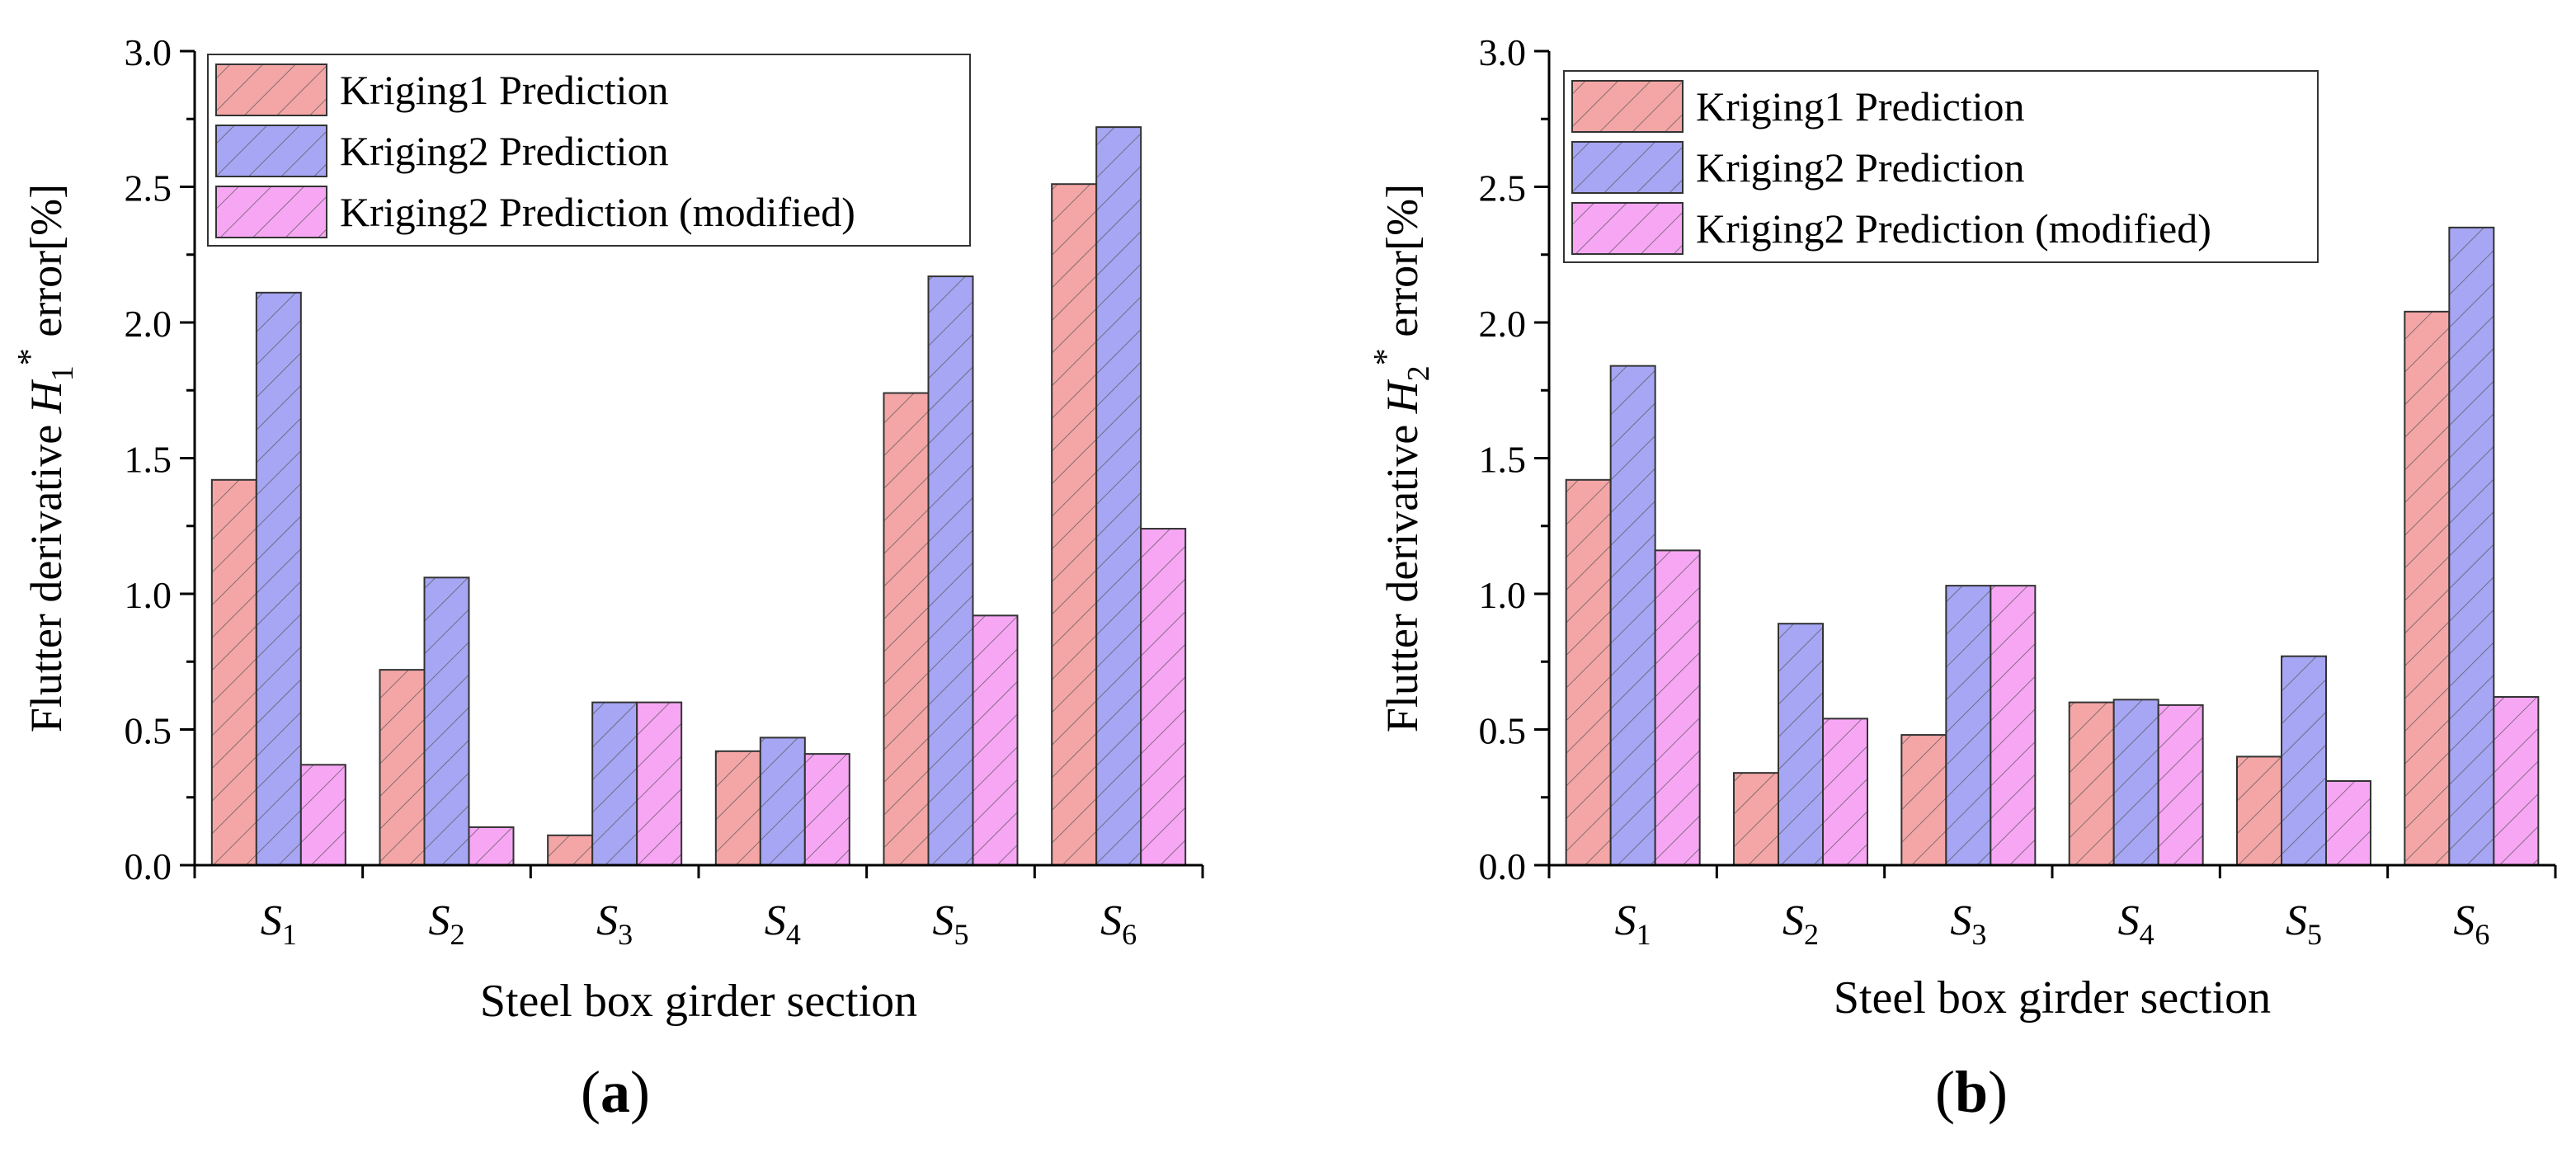 The height and width of the screenshot is (1153, 2576). What do you see at coordinates (615, 1092) in the screenshot?
I see `panel-label: (a)` at bounding box center [615, 1092].